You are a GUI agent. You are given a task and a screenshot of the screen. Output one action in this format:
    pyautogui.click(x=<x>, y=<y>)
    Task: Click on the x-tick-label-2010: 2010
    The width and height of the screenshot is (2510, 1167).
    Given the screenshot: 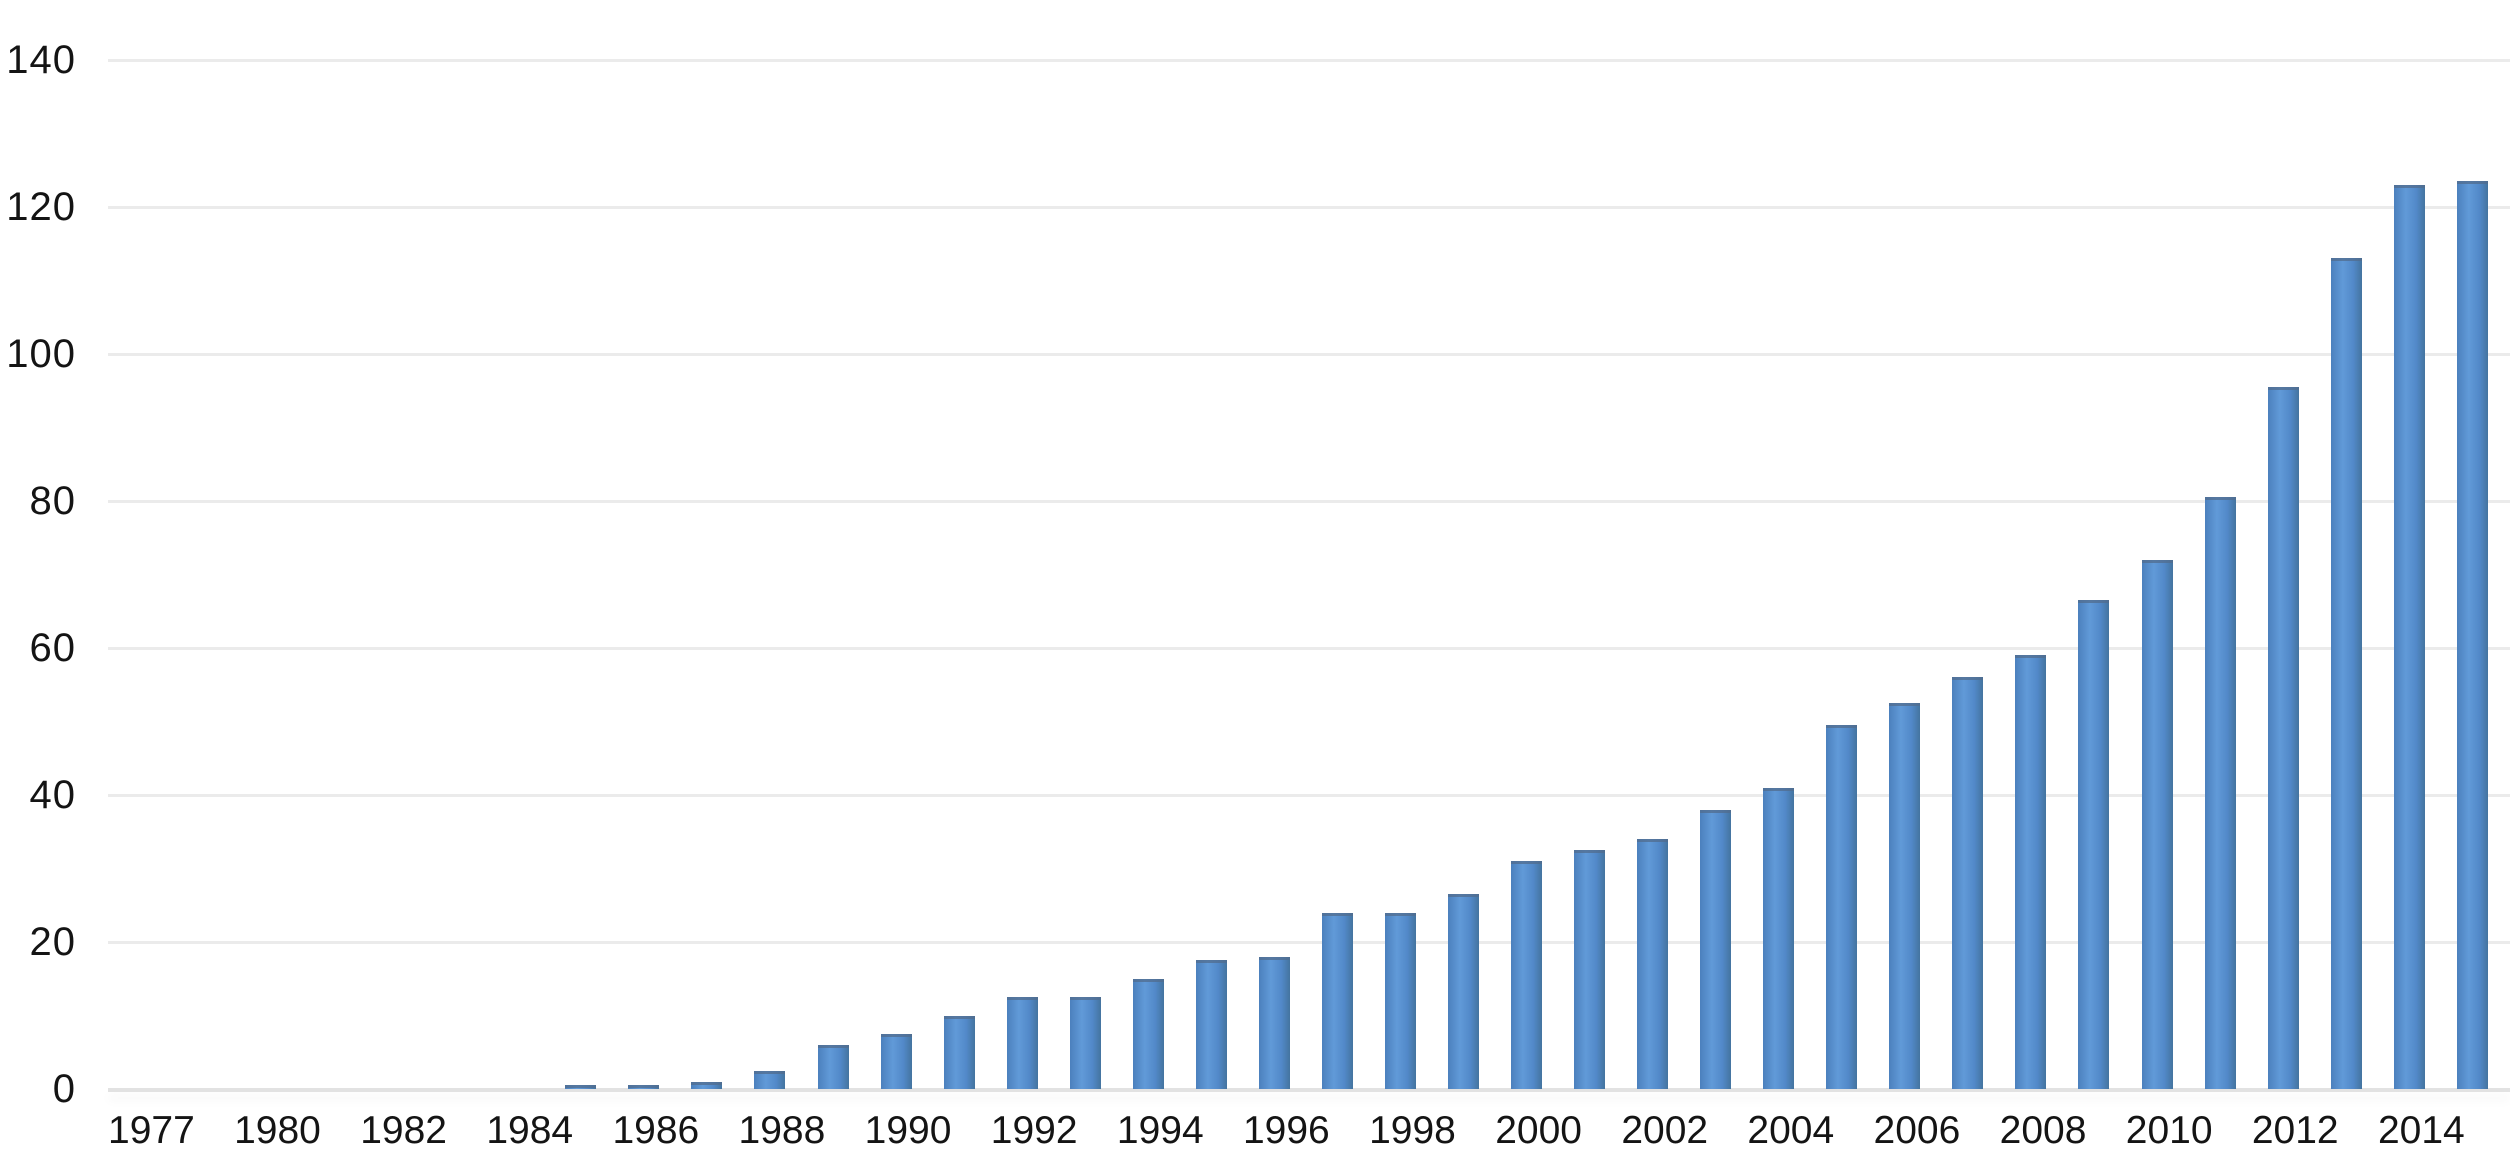 What is the action you would take?
    pyautogui.click(x=2169, y=1130)
    